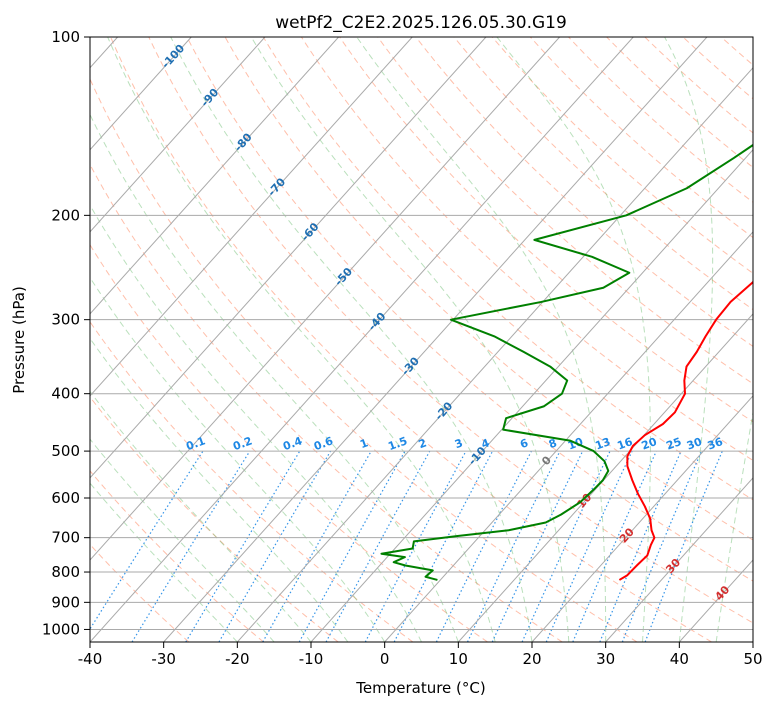 Image resolution: width=775 pixels, height=708 pixels. I want to click on mixing-ratio-label: 1.5, so click(397, 443).